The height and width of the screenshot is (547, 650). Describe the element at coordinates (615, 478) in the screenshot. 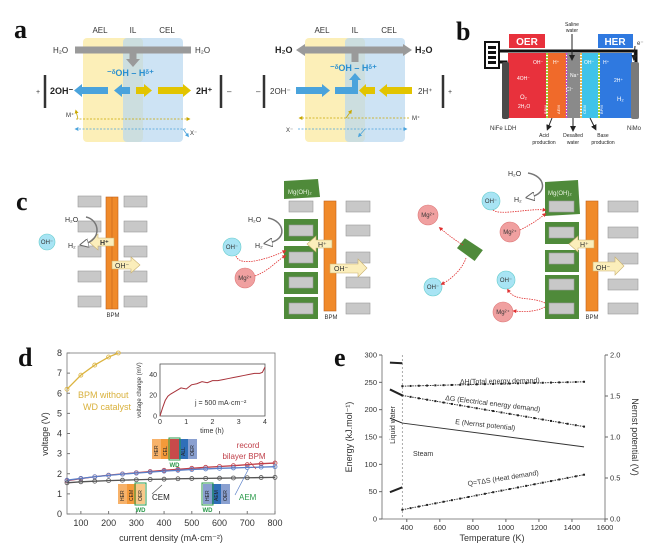

I see `y2-tick-label: 0.5` at that location.